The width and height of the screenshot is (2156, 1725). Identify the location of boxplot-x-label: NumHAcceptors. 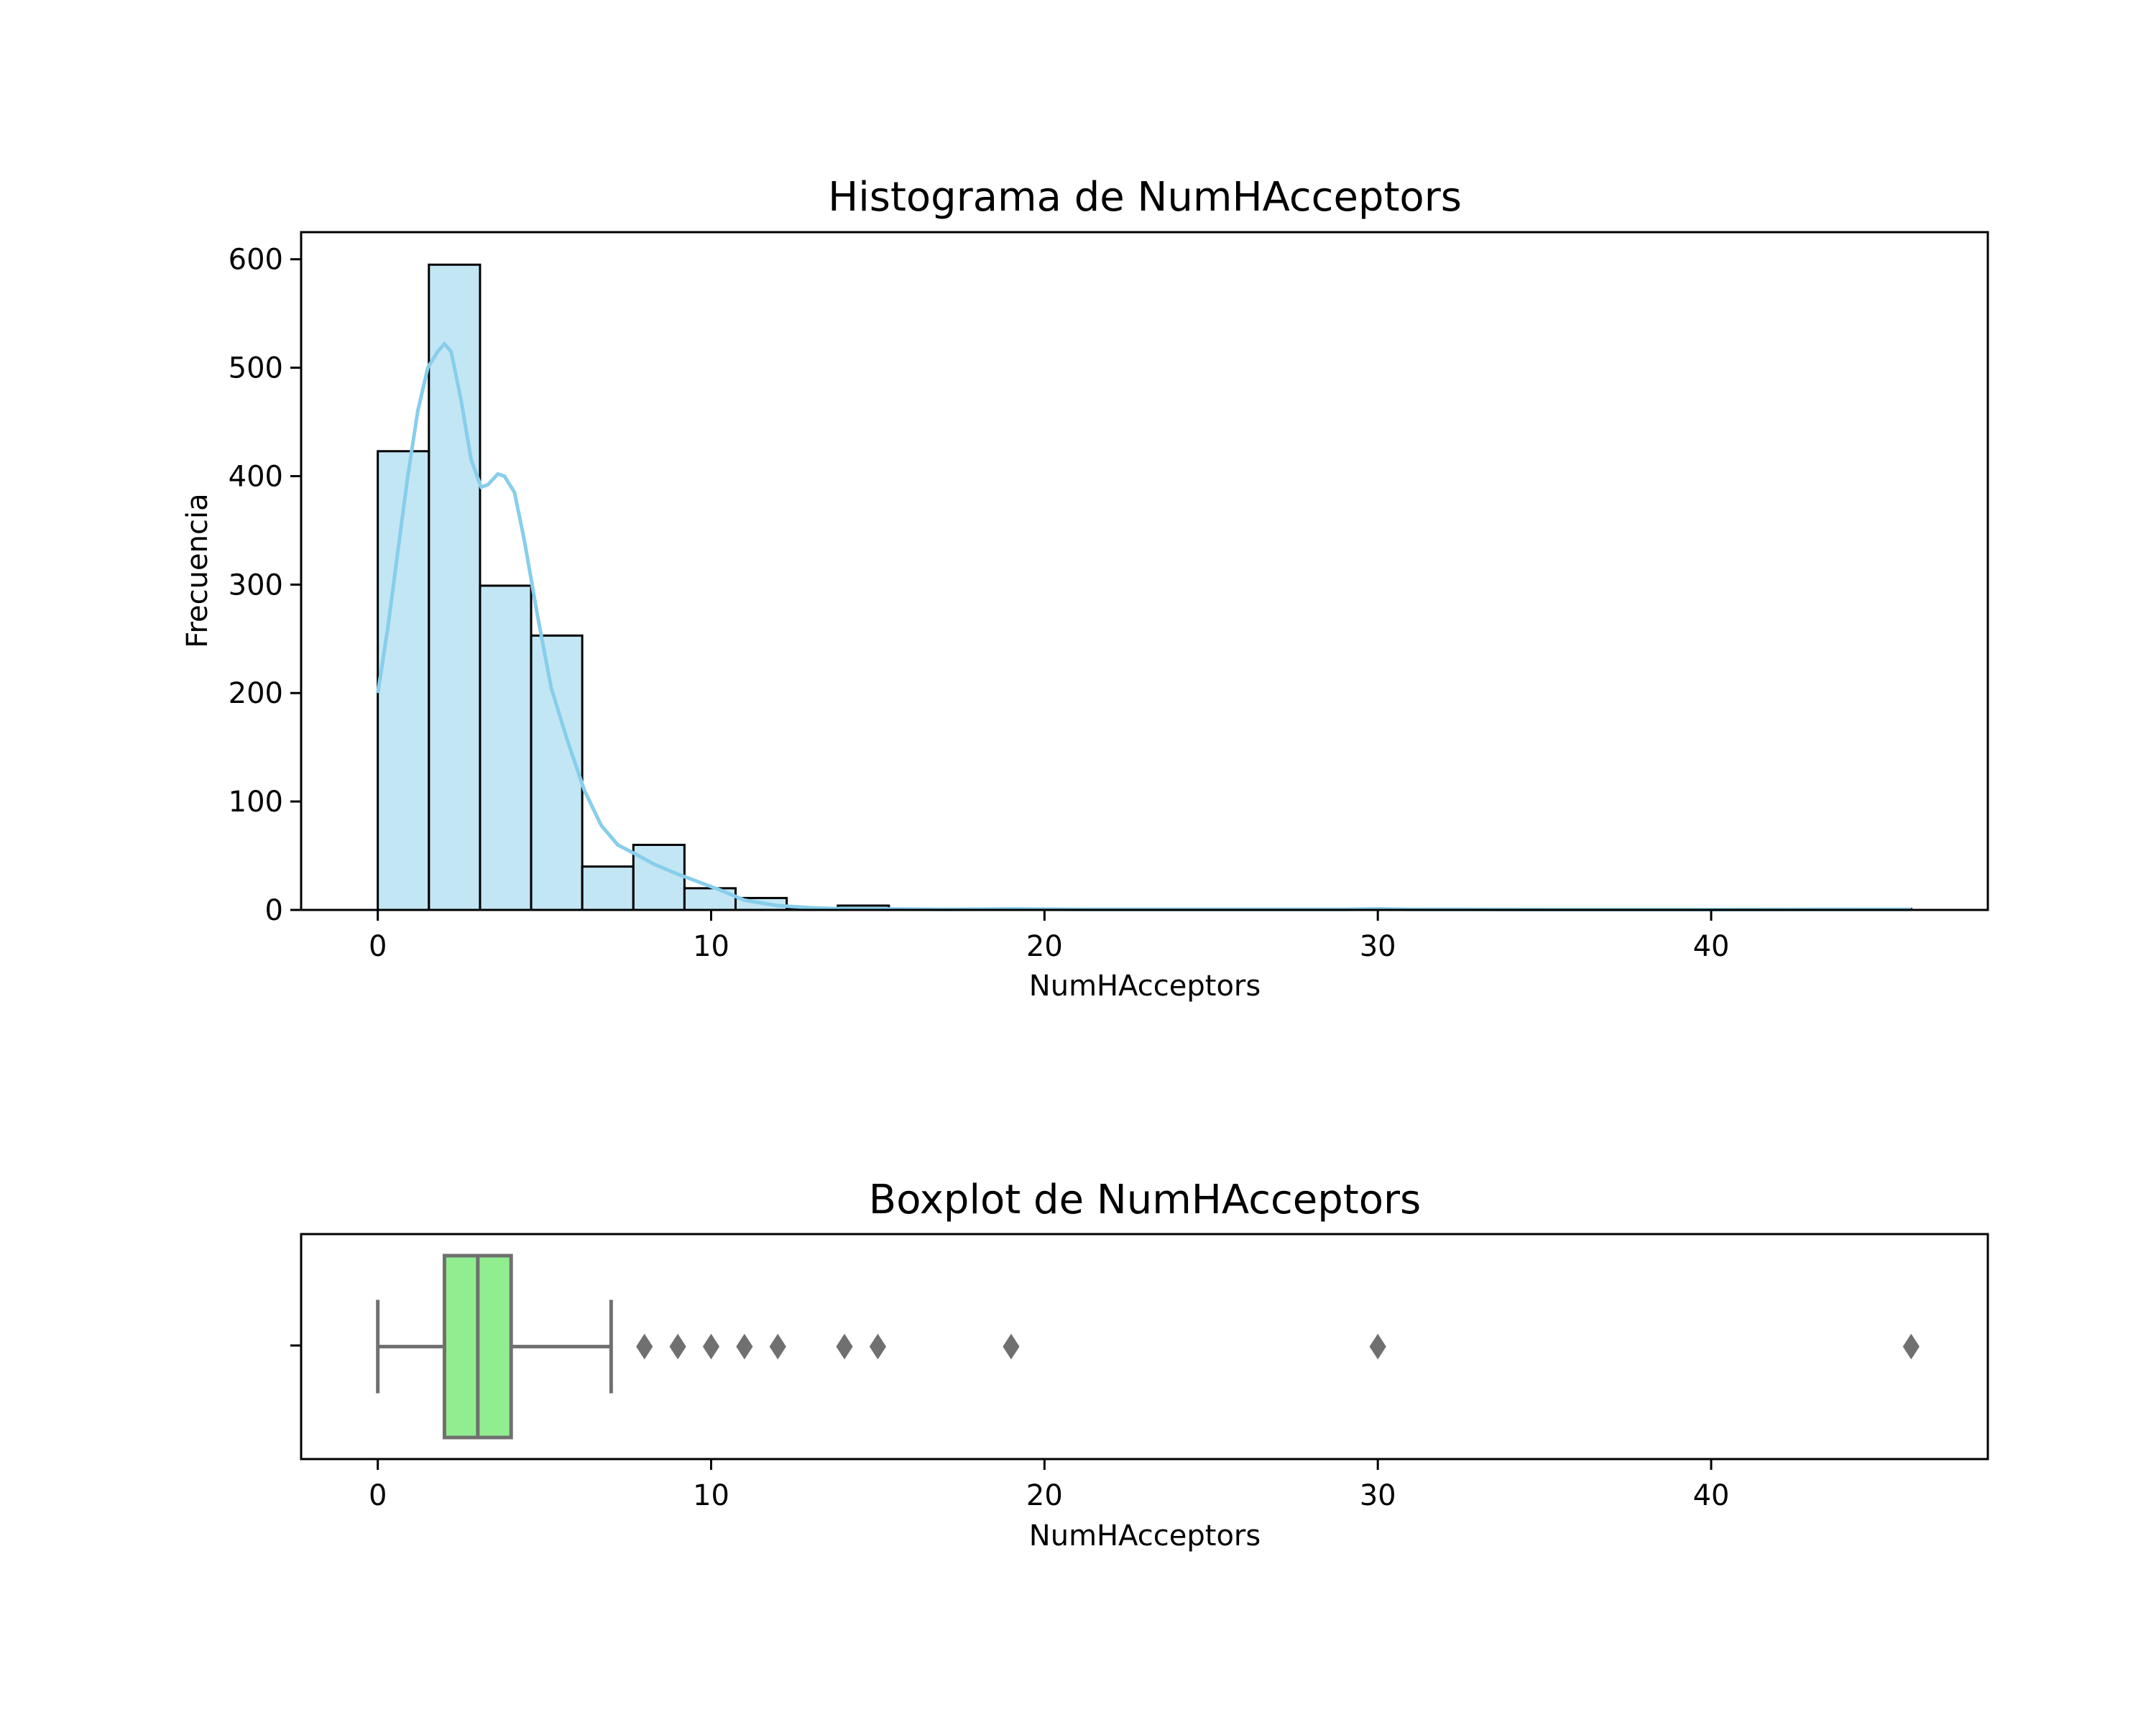
(1145, 1535).